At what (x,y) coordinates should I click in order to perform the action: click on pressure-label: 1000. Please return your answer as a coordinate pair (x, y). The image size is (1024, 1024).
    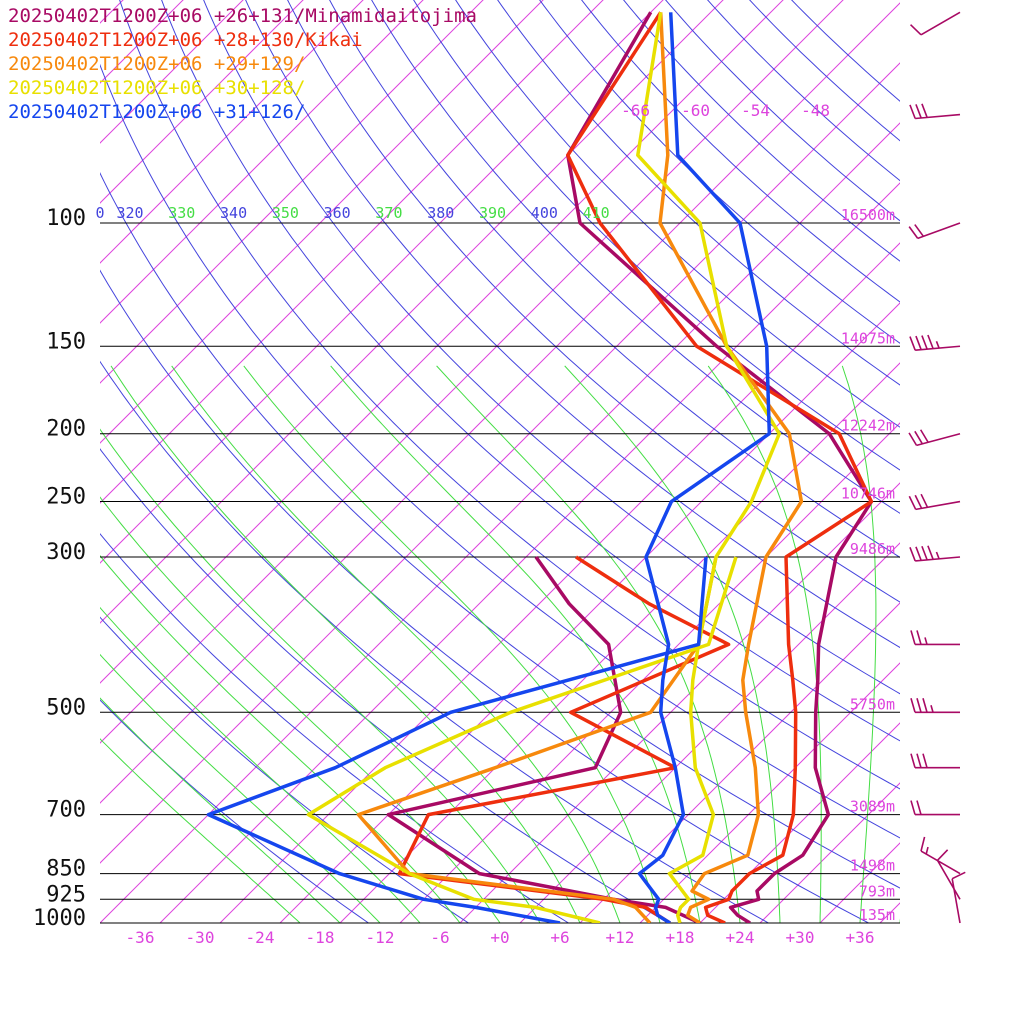
    Looking at the image, I should click on (59, 918).